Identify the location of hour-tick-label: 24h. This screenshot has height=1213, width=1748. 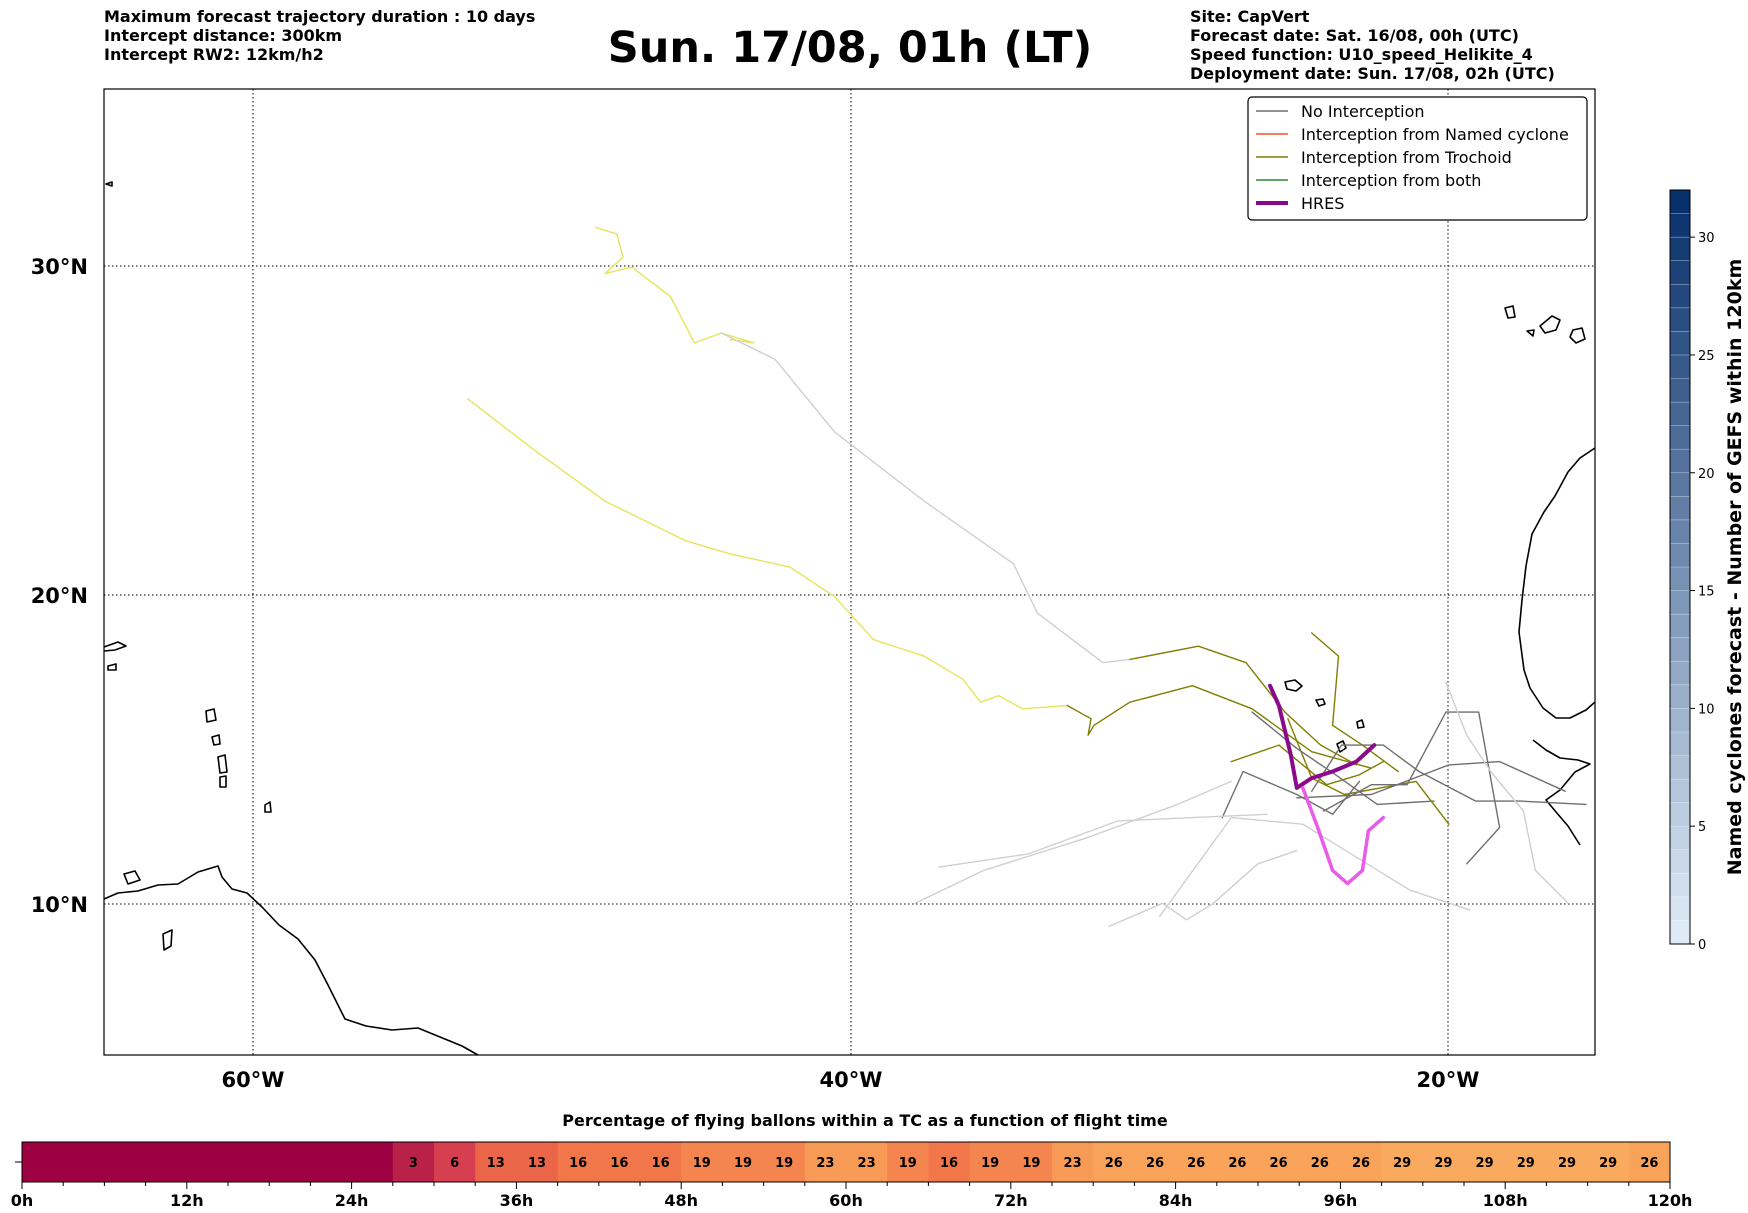
(352, 1200).